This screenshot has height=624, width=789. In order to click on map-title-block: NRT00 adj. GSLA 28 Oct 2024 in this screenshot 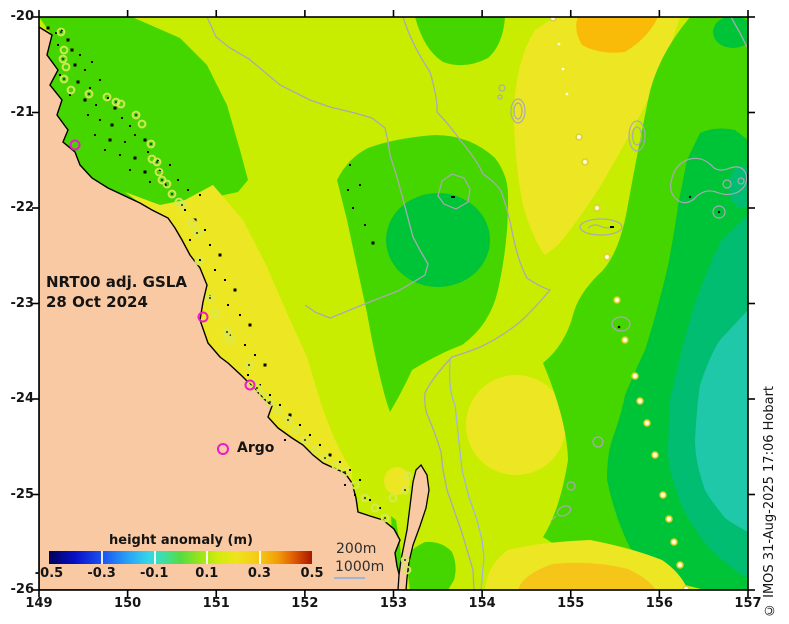, I will do `click(116, 292)`.